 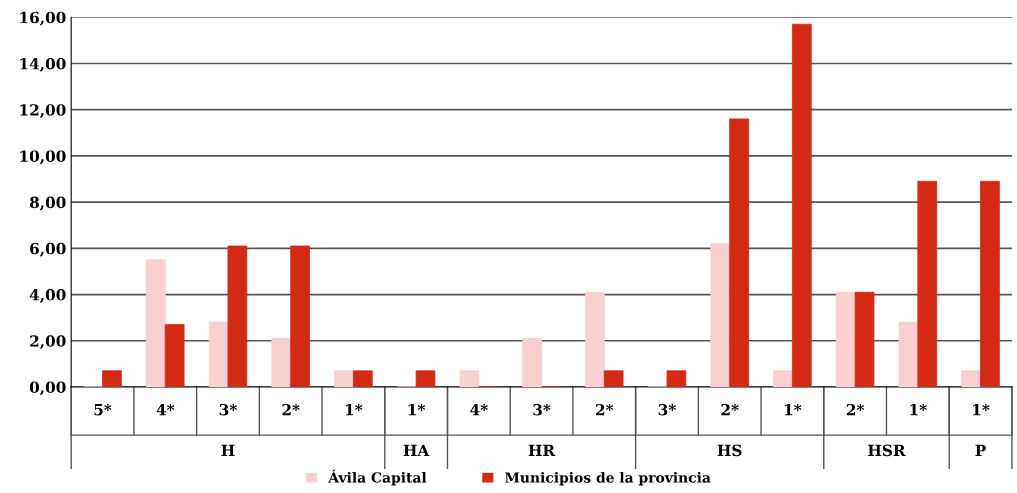 What do you see at coordinates (416, 450) in the screenshot?
I see `text: HA` at bounding box center [416, 450].